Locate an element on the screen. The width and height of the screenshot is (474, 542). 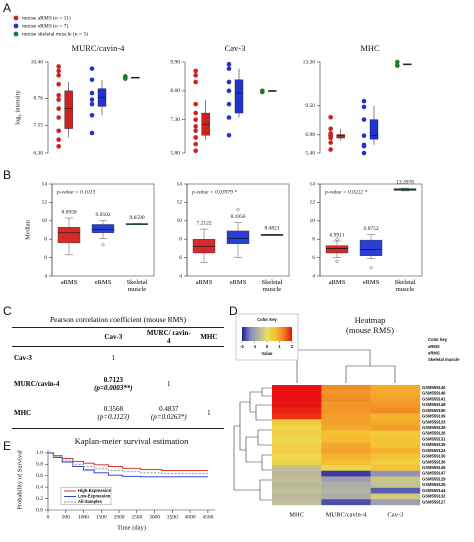
panel-label: D is located at coordinates (233, 311).